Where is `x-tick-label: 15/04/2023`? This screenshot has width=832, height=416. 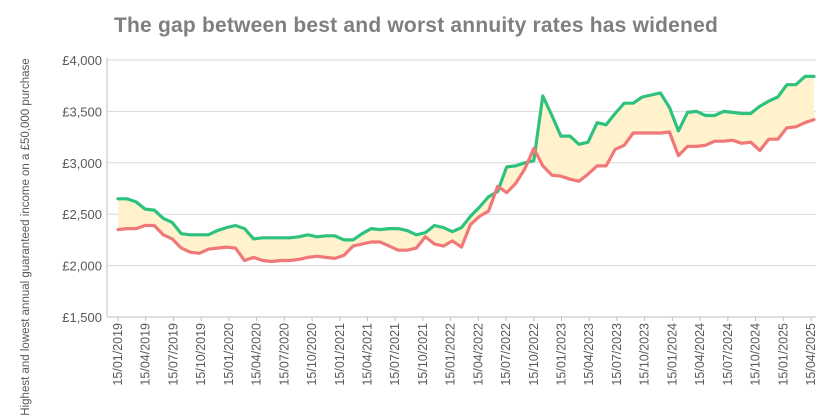
x-tick-label: 15/04/2023 is located at coordinates (589, 354).